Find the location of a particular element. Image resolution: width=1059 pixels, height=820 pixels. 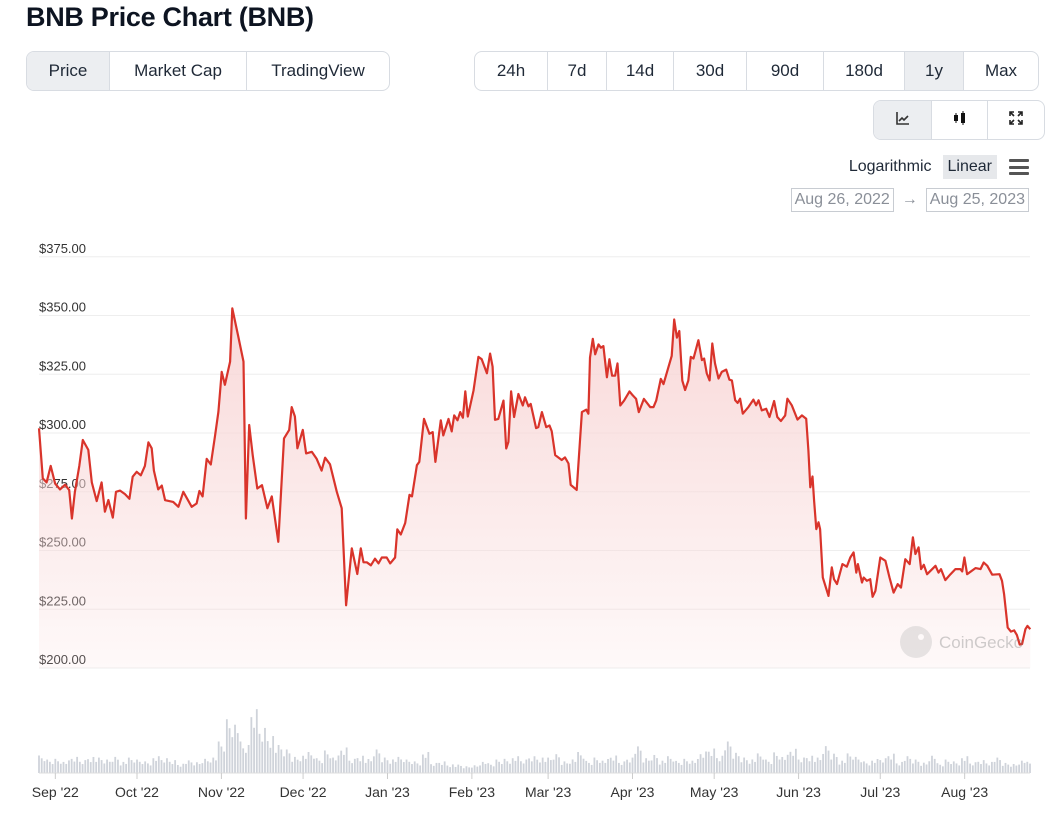

range-1y: 1y is located at coordinates (934, 71).